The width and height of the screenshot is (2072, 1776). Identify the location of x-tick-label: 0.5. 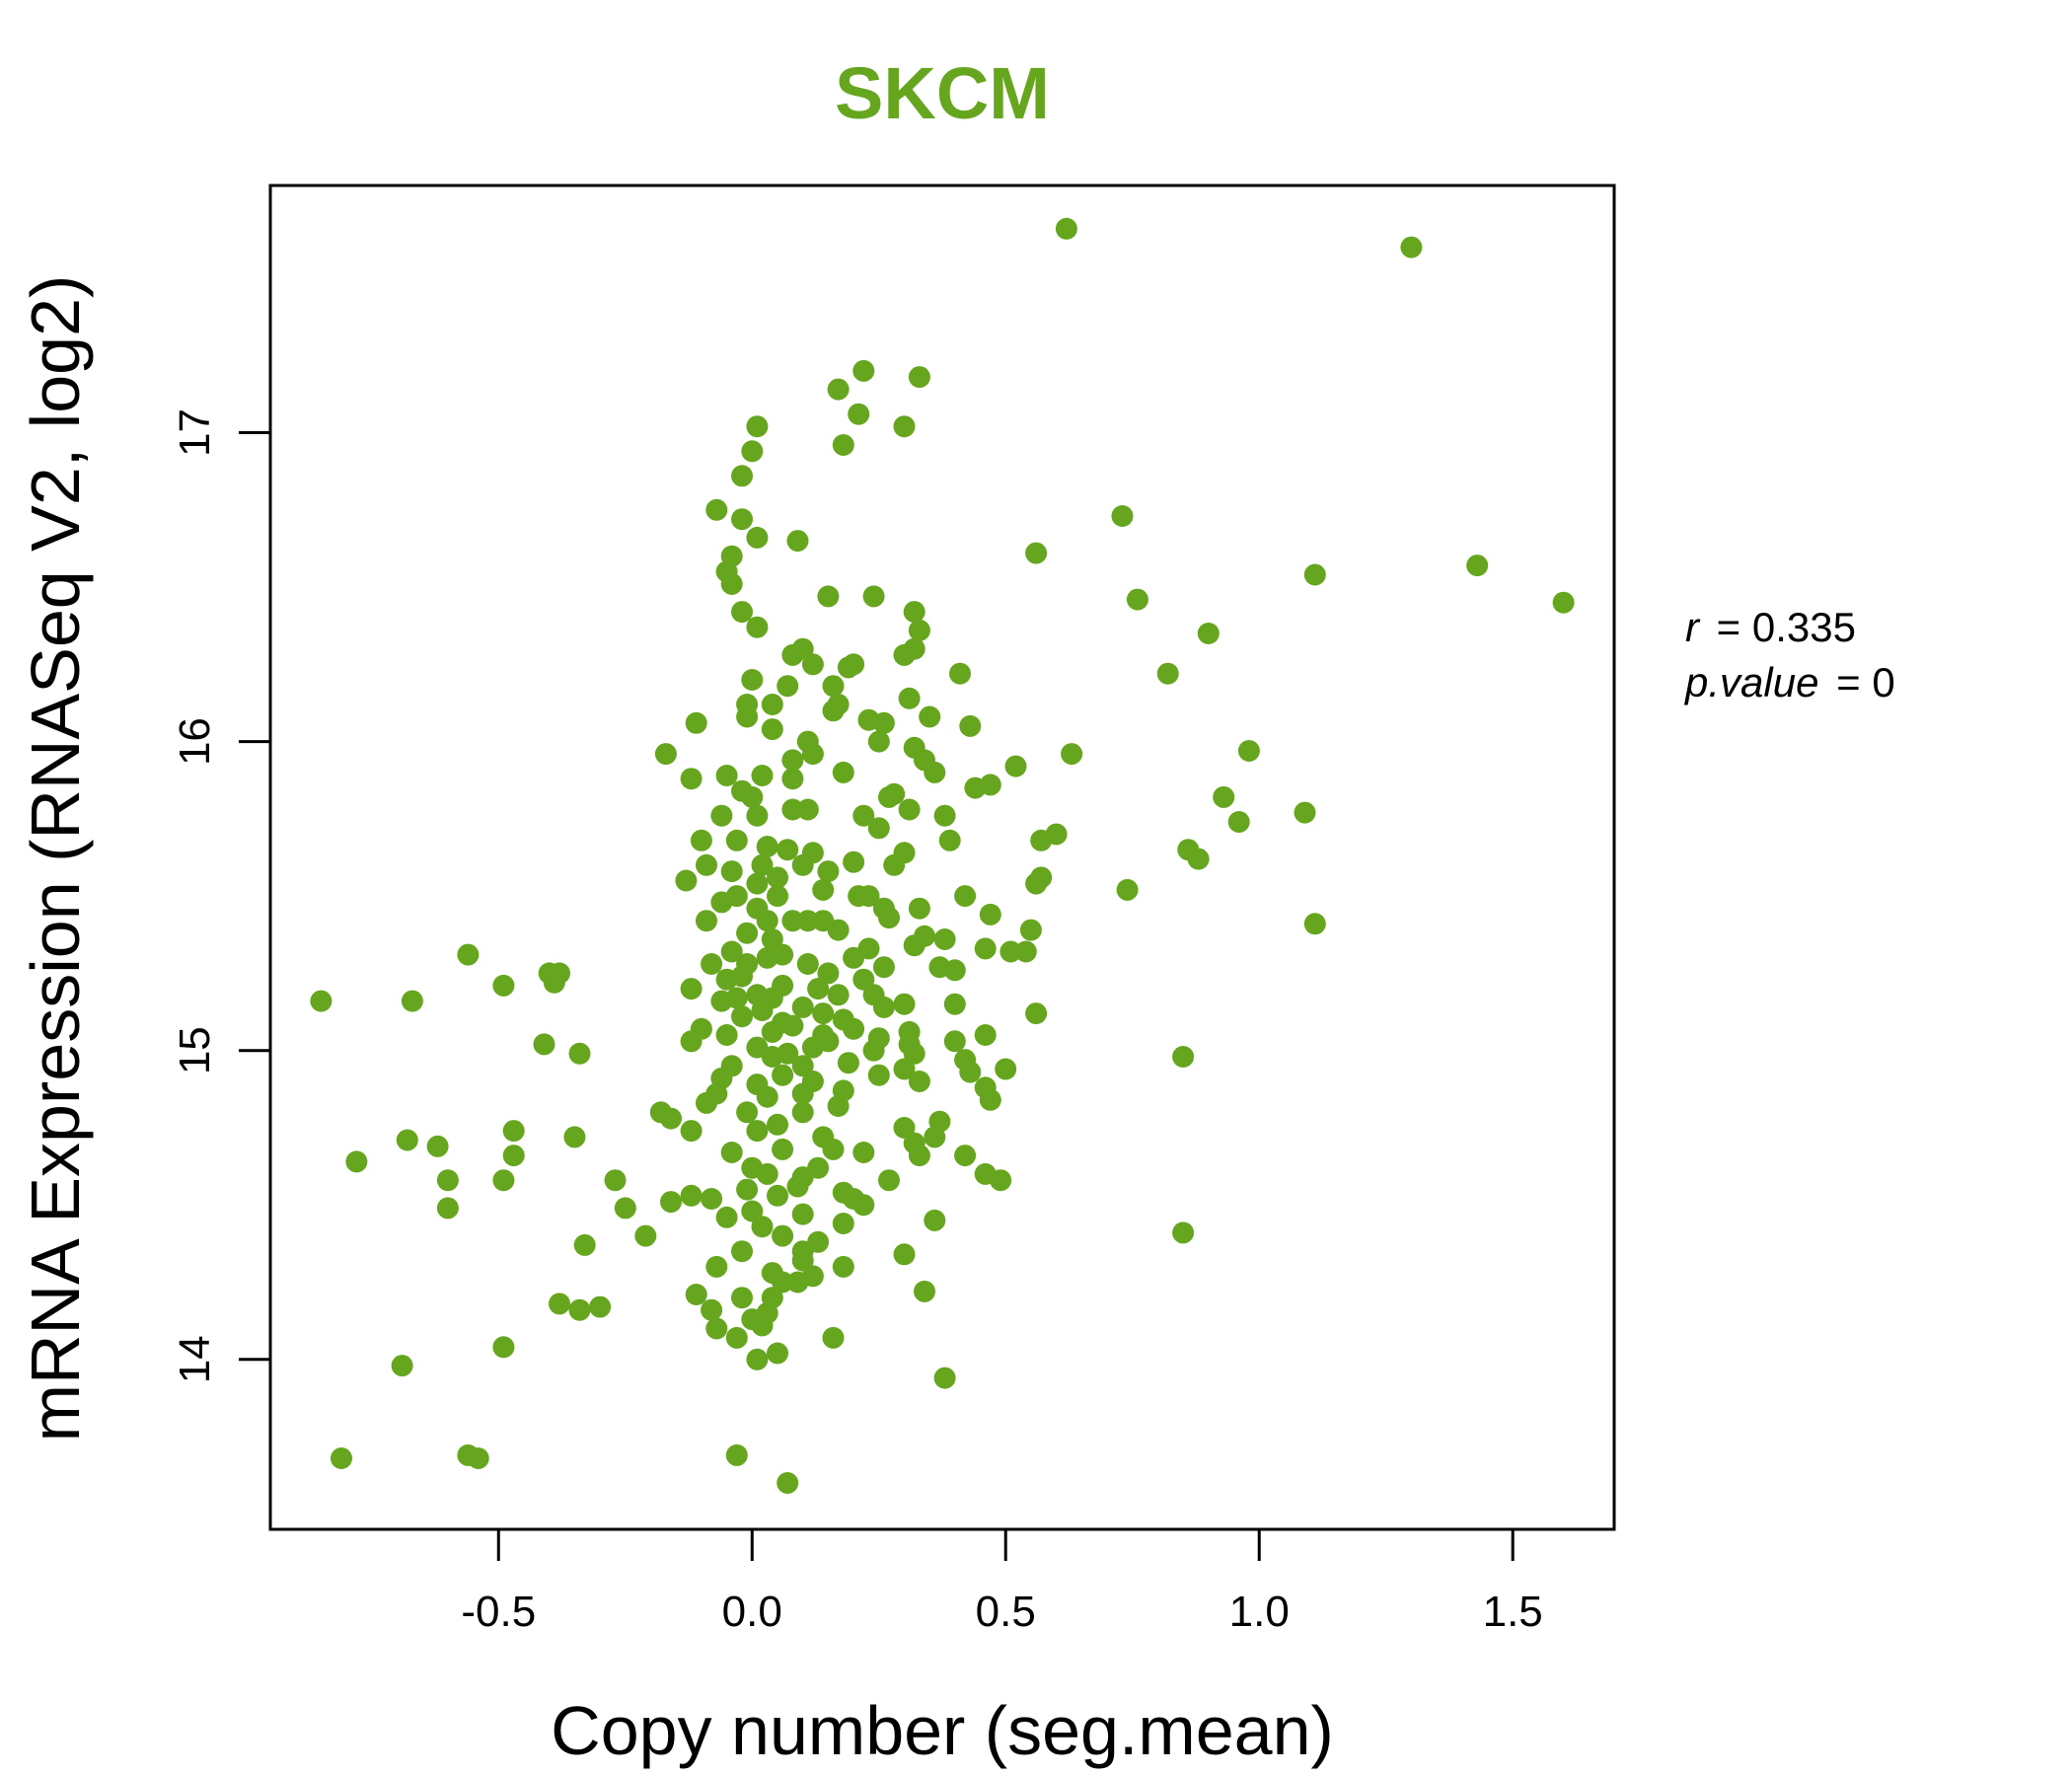
(1006, 1612).